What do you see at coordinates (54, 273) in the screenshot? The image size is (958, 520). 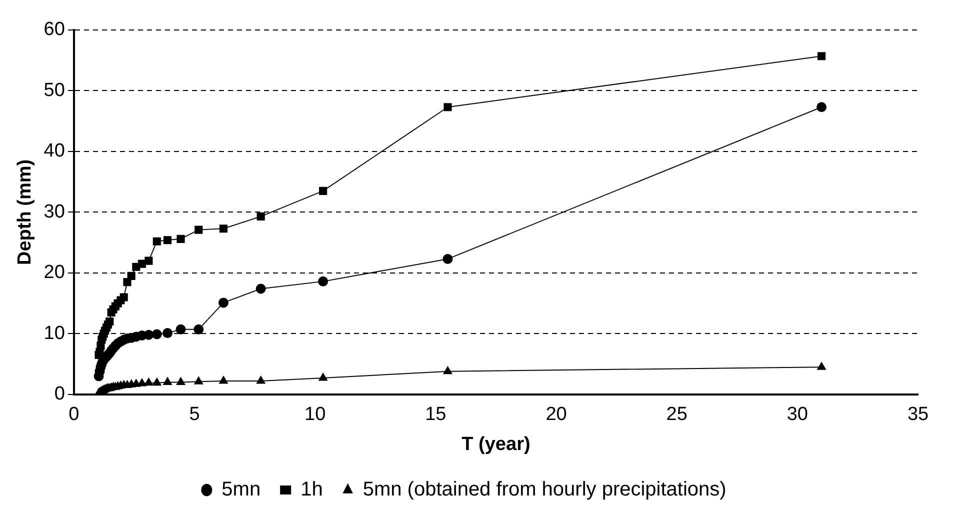 I see `y-tick-label: 20` at bounding box center [54, 273].